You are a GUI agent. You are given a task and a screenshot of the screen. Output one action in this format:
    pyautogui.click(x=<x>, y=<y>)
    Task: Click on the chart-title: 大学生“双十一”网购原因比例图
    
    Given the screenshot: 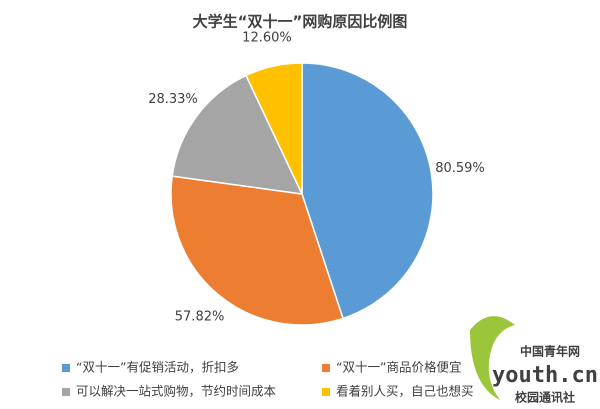 What is the action you would take?
    pyautogui.click(x=300, y=22)
    